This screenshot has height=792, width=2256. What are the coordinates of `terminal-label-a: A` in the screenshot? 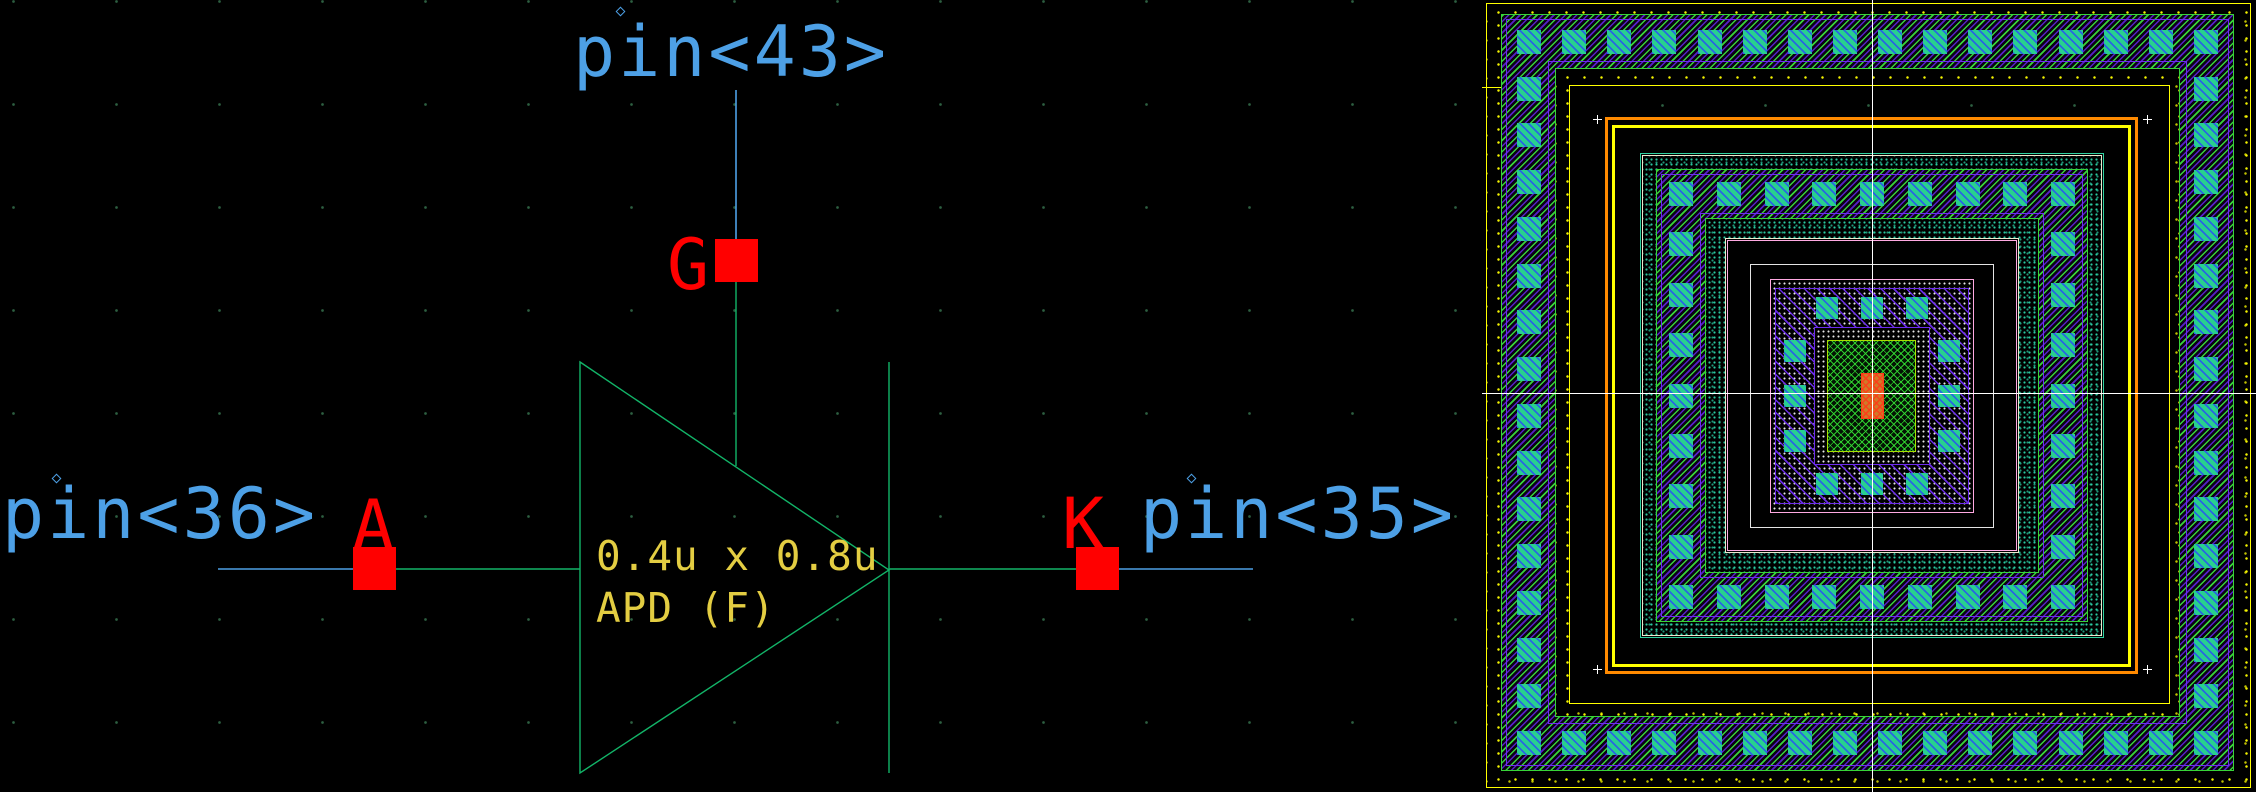 It's located at (373, 526).